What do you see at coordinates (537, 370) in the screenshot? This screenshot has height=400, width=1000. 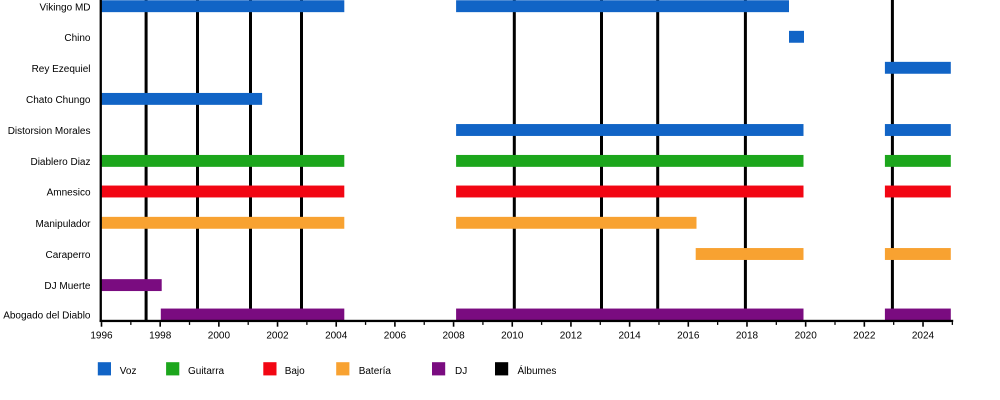 I see `svg-text: Álbumes` at bounding box center [537, 370].